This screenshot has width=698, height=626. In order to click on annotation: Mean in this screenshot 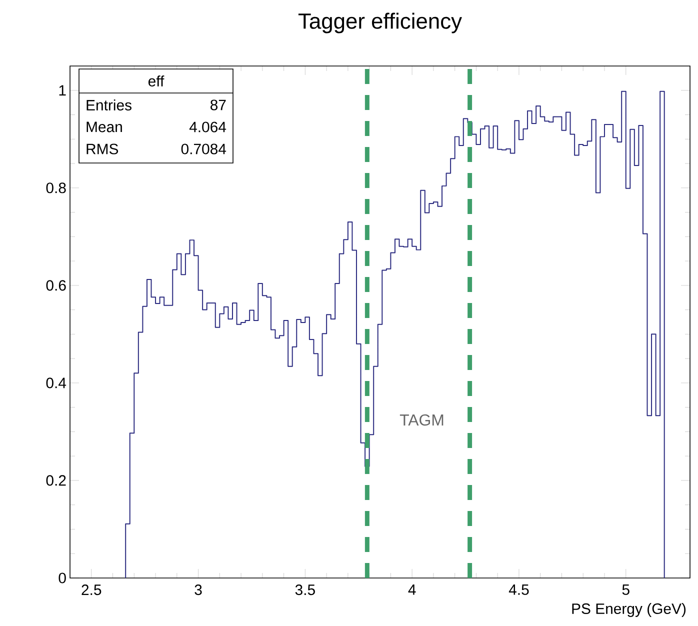, I will do `click(104, 127)`.